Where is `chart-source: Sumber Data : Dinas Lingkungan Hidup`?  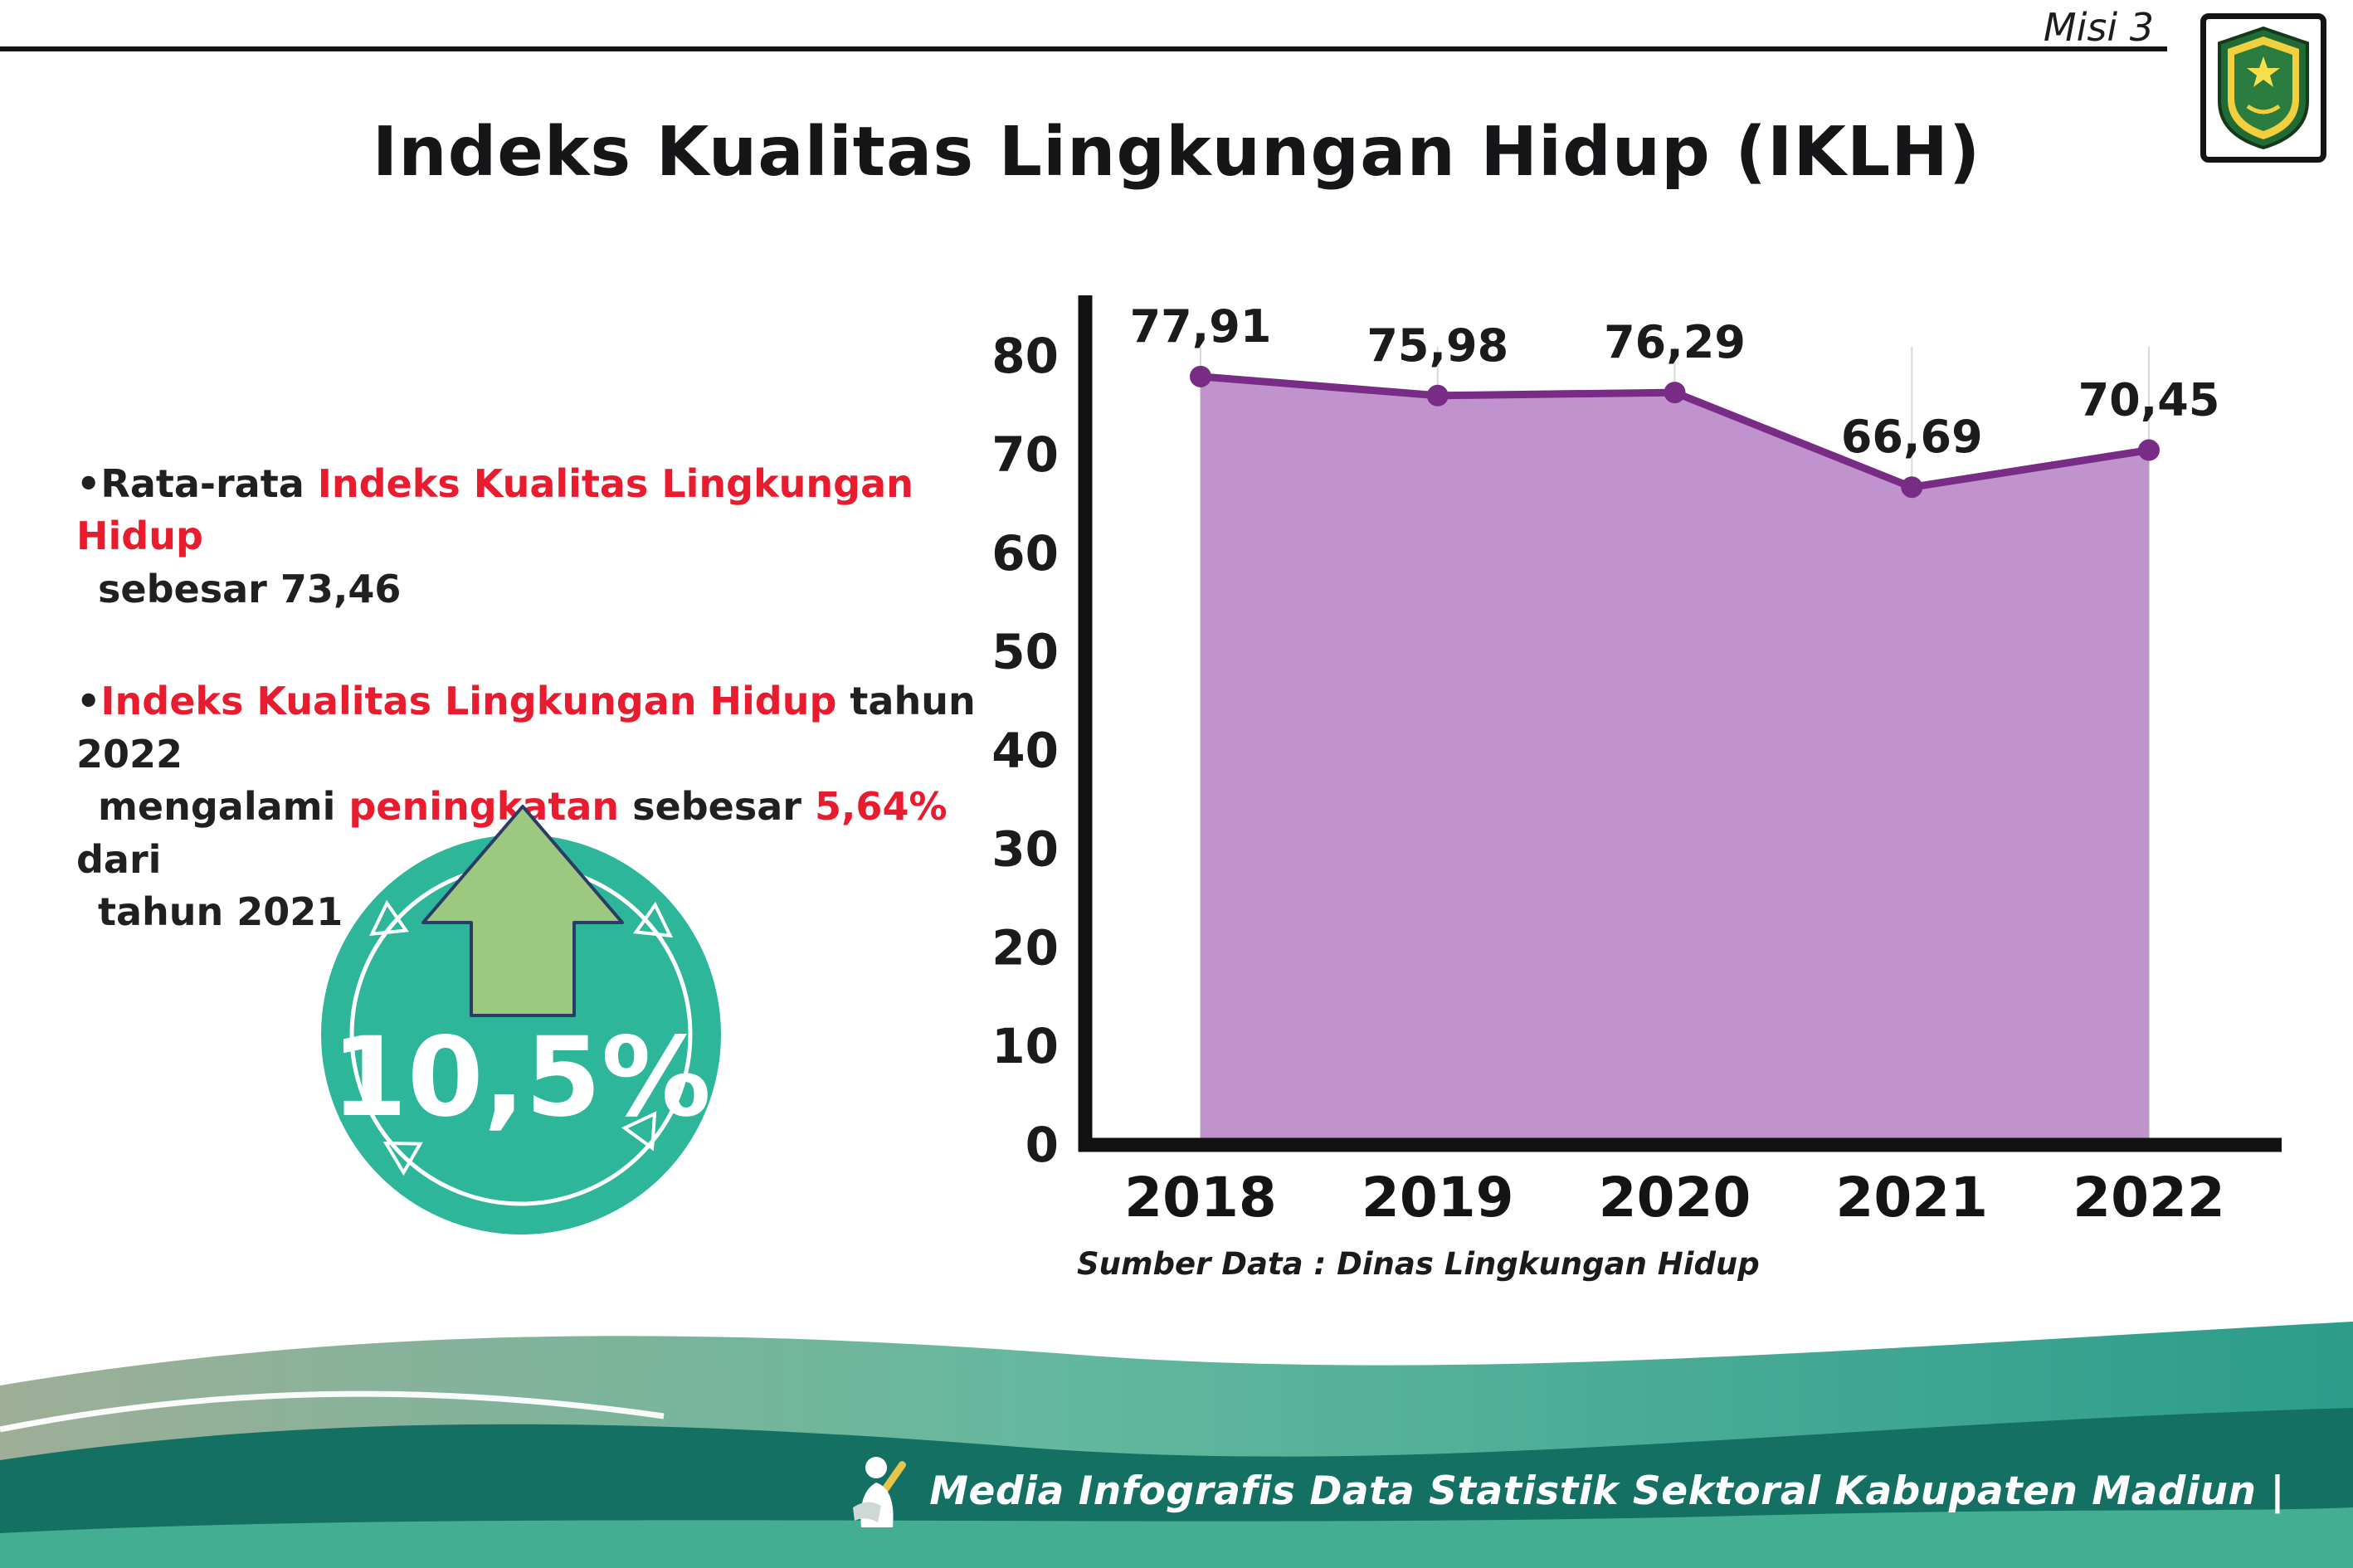
chart-source: Sumber Data : Dinas Lingkungan Hidup is located at coordinates (1418, 1264).